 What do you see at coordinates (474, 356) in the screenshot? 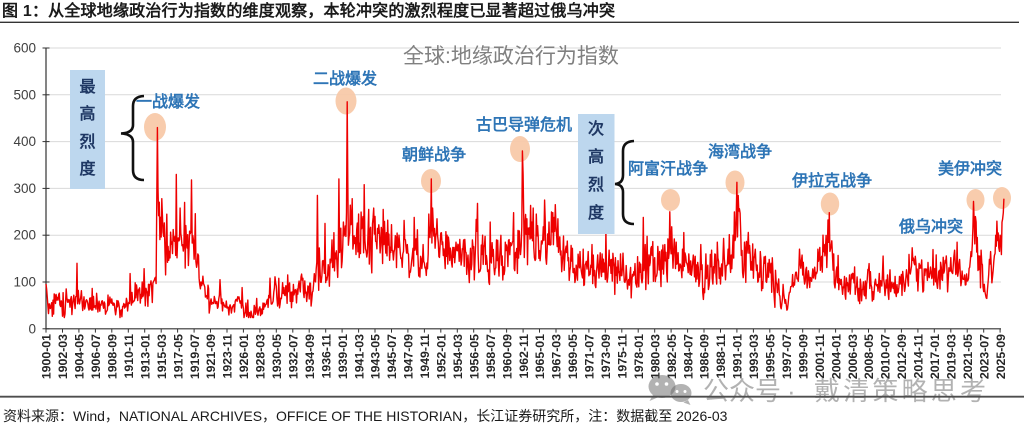
I see `svg-text: 1956-05` at bounding box center [474, 356].